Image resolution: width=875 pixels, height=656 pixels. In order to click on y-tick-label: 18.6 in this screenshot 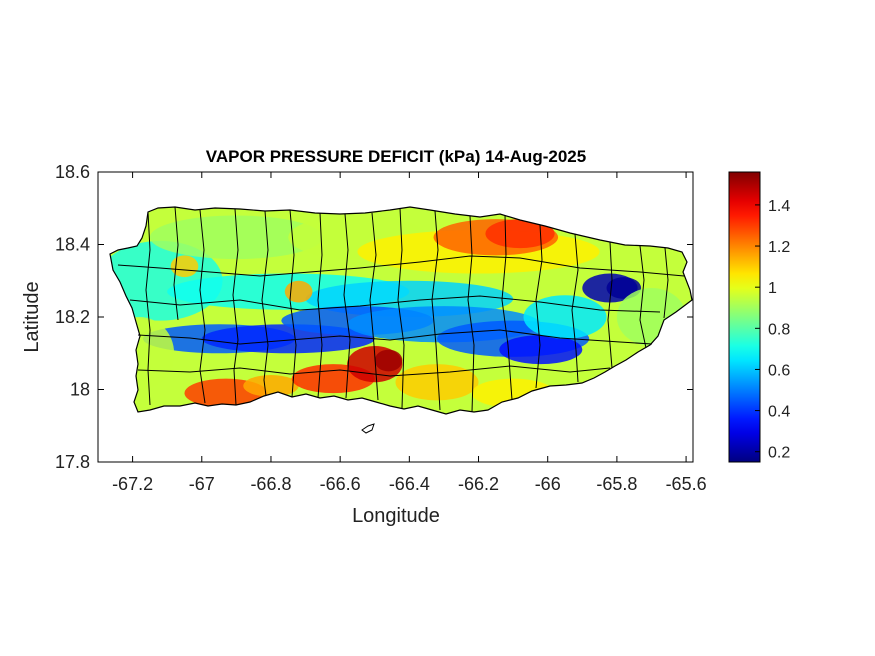, I will do `click(72, 172)`.